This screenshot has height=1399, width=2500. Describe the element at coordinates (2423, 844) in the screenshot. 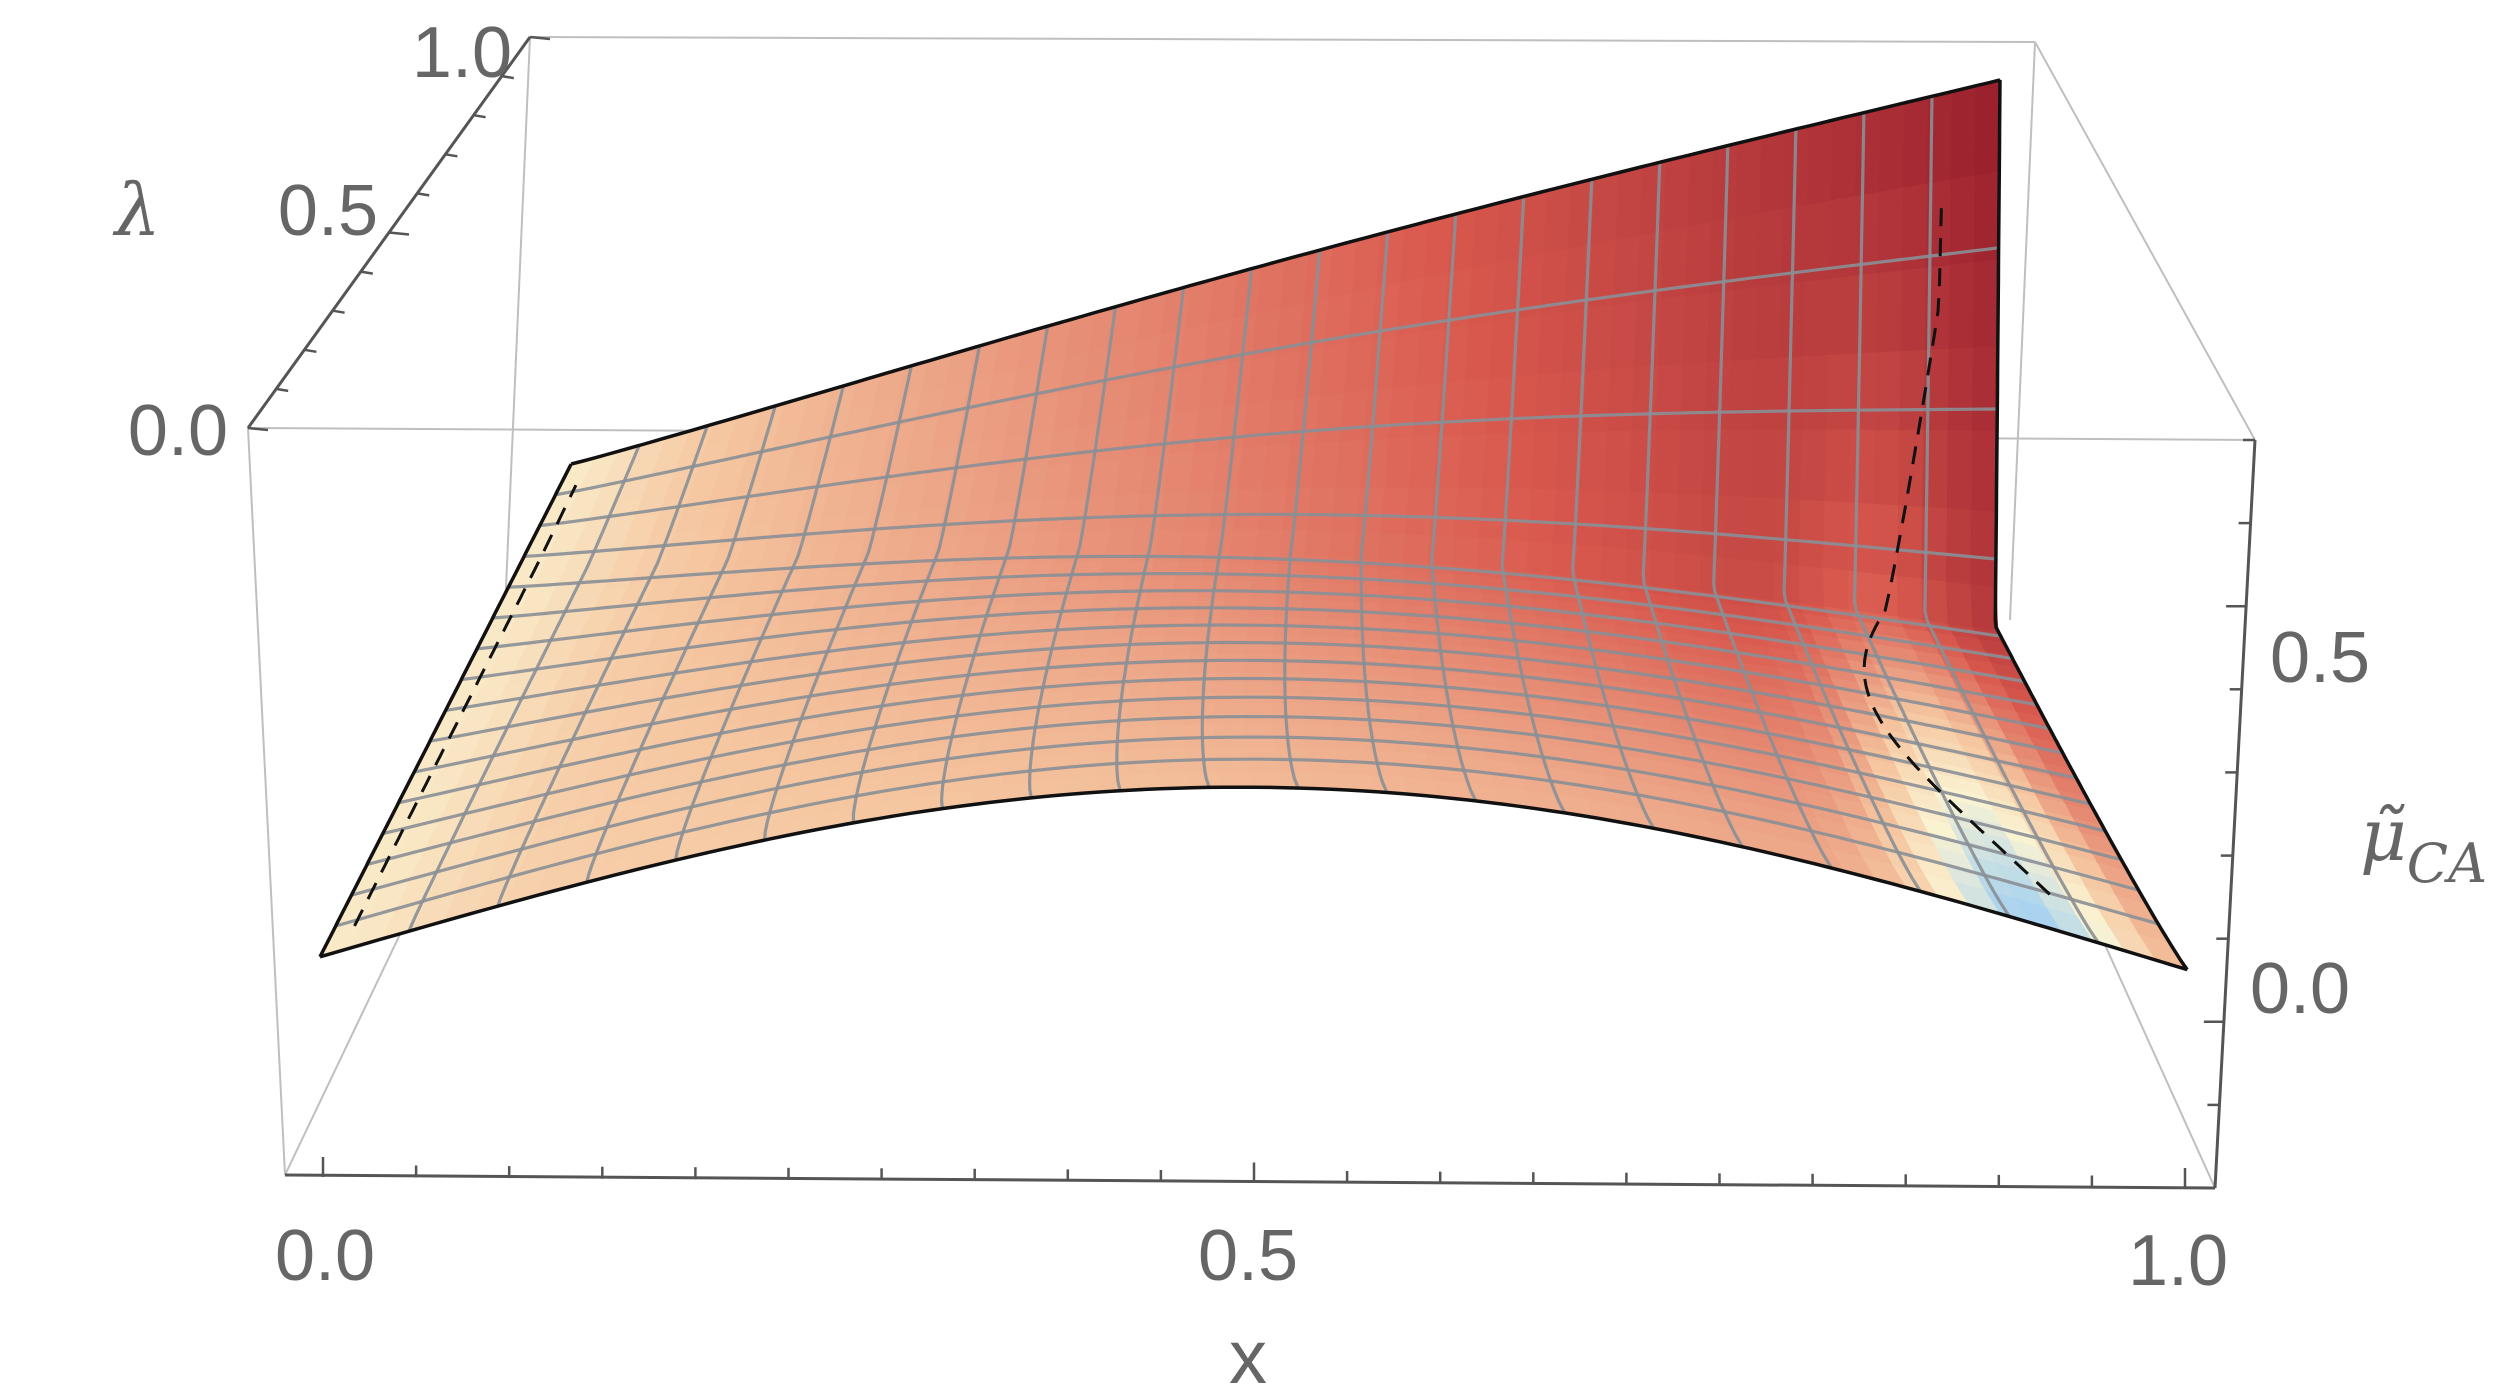

I see `mu-axis-label: μ̃CA` at that location.